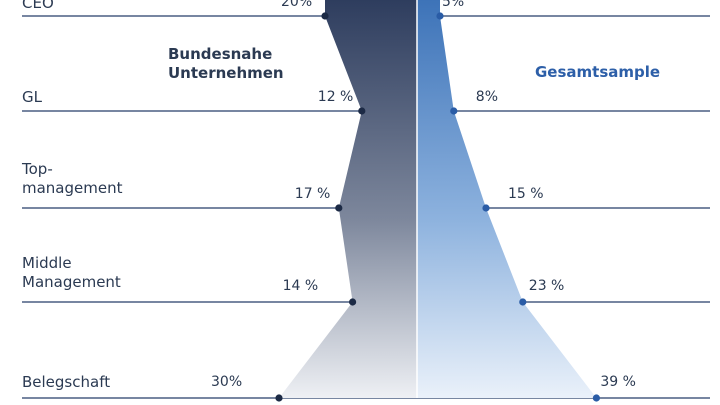  What do you see at coordinates (297, 5) in the screenshot?
I see `value-label-bundesnahe-0: 20%` at bounding box center [297, 5].